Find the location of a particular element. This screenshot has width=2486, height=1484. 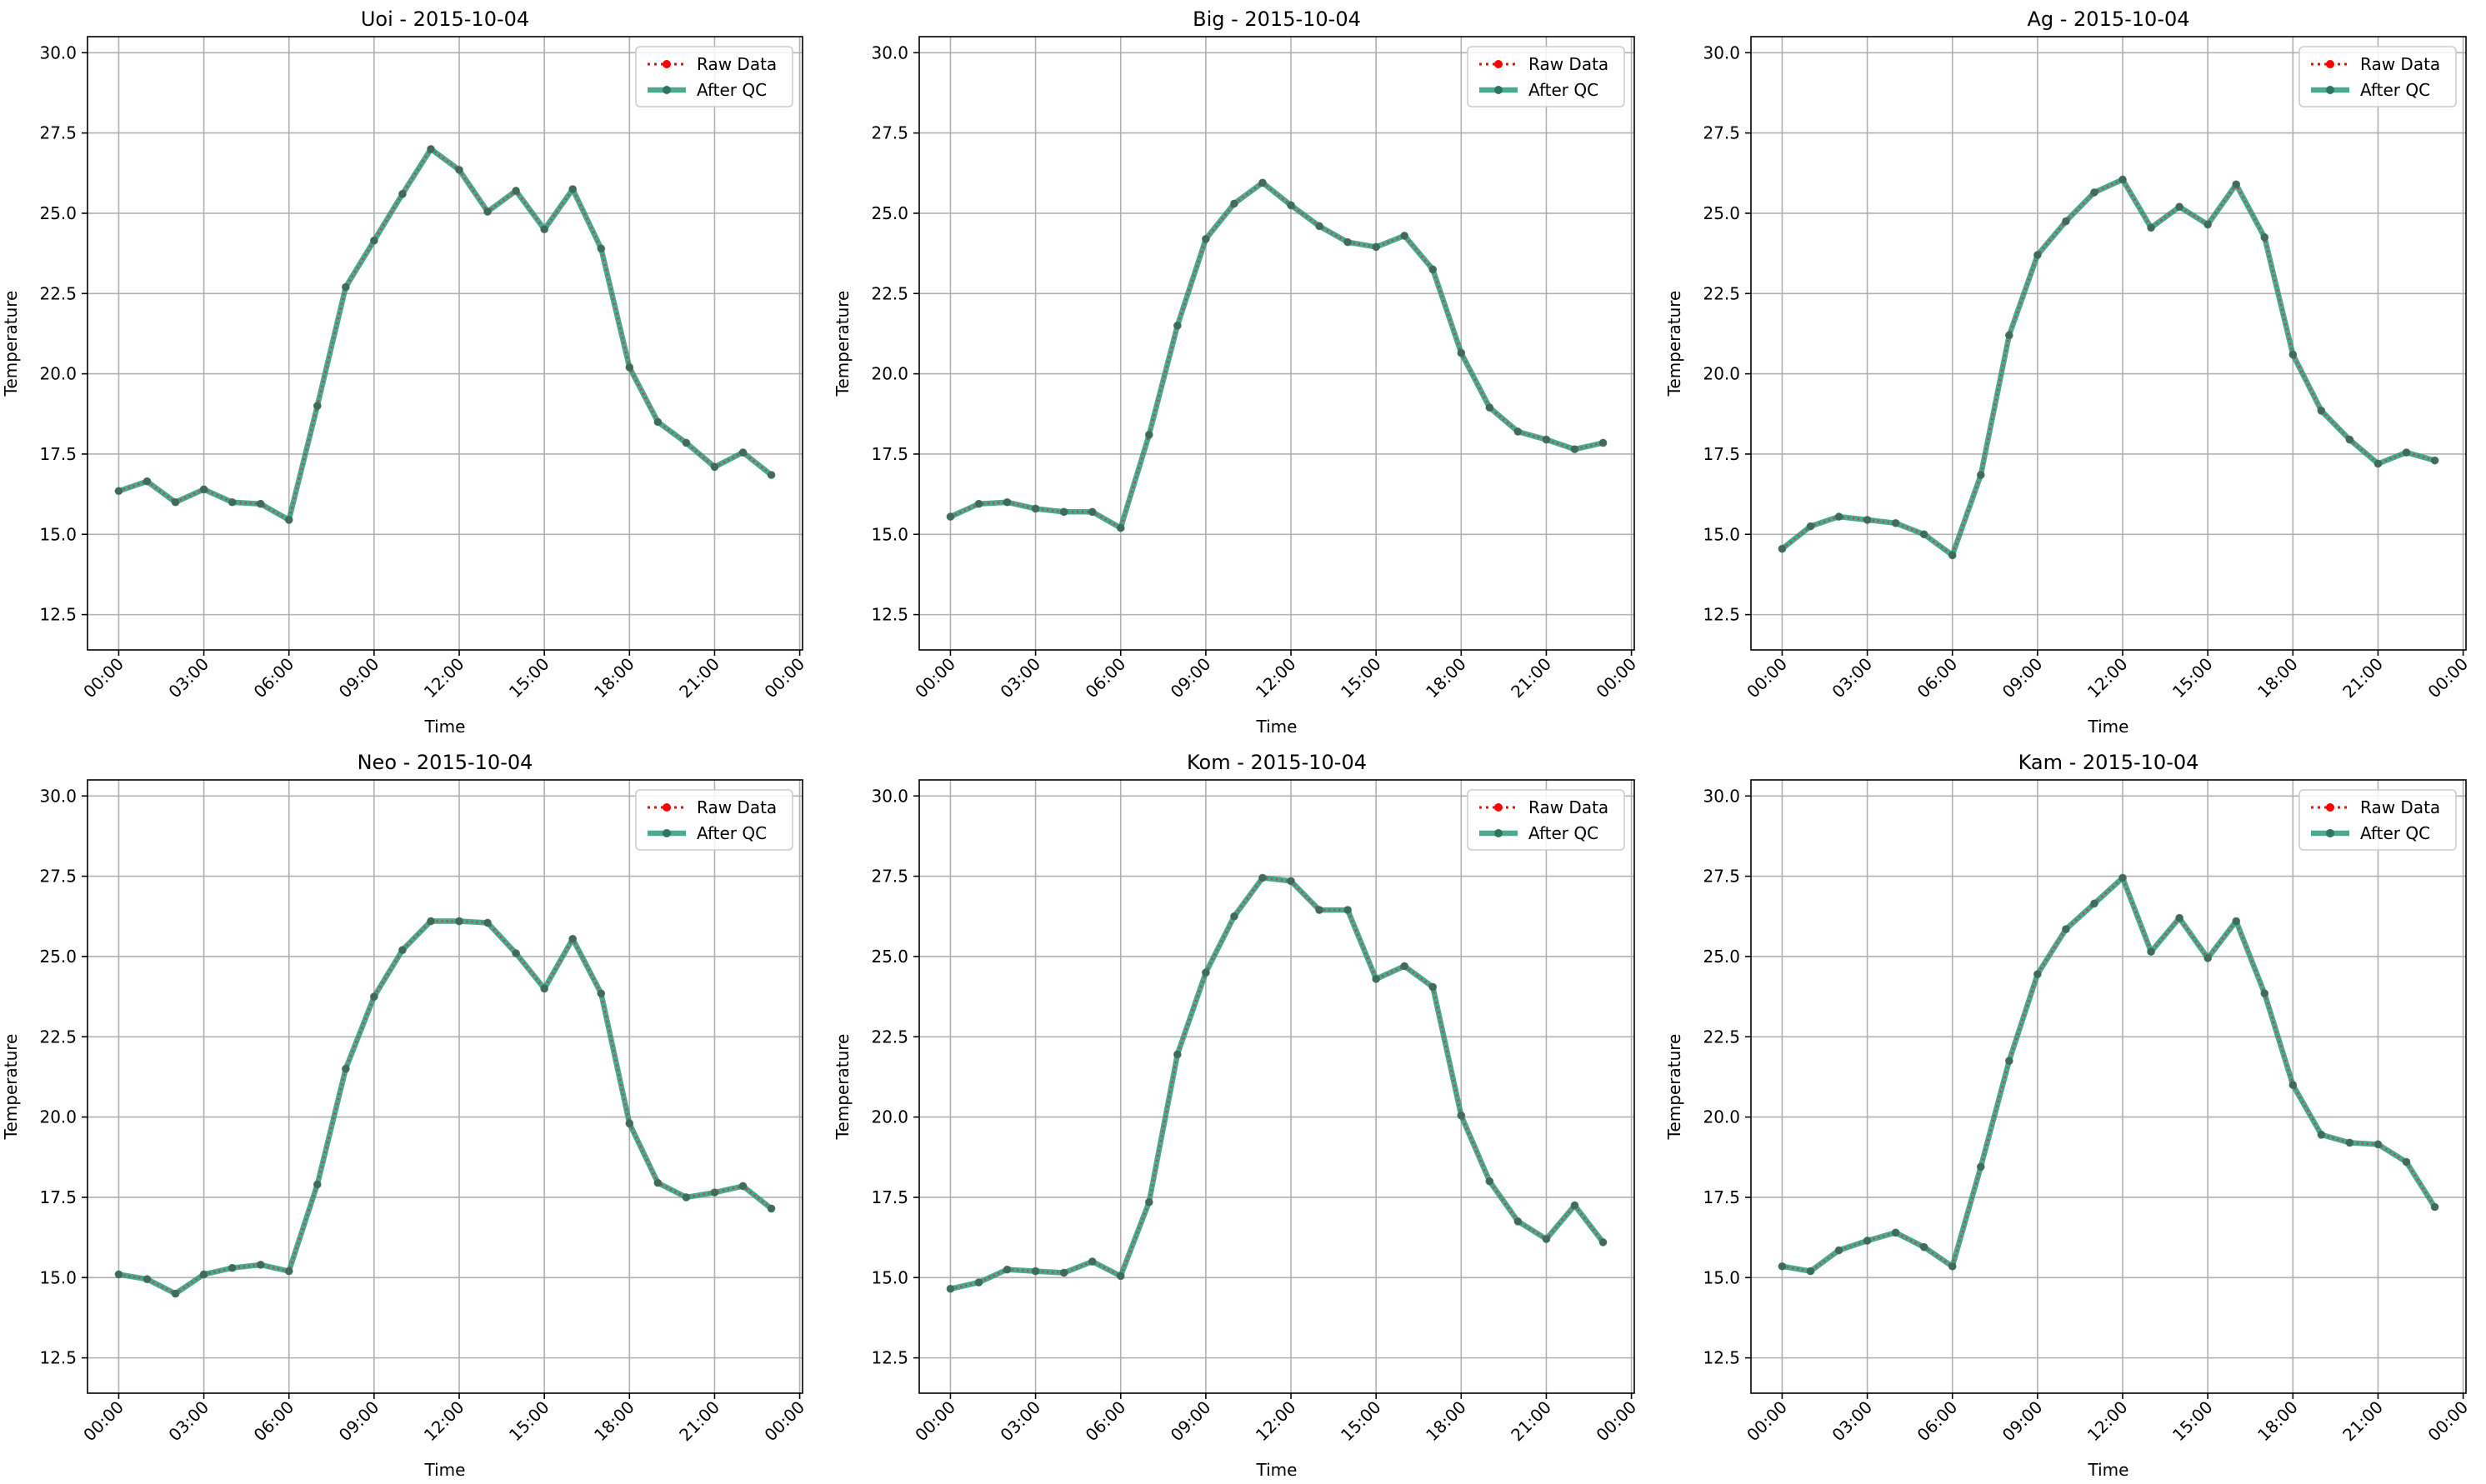

plot-area is located at coordinates (445, 343).